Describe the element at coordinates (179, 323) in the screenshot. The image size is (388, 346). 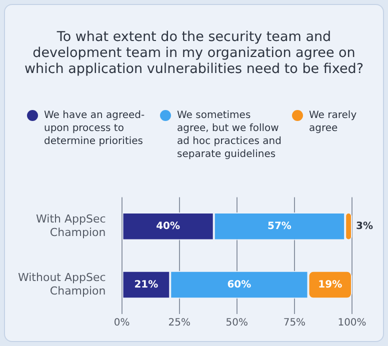
I see `x-tick-label: 25%` at that location.